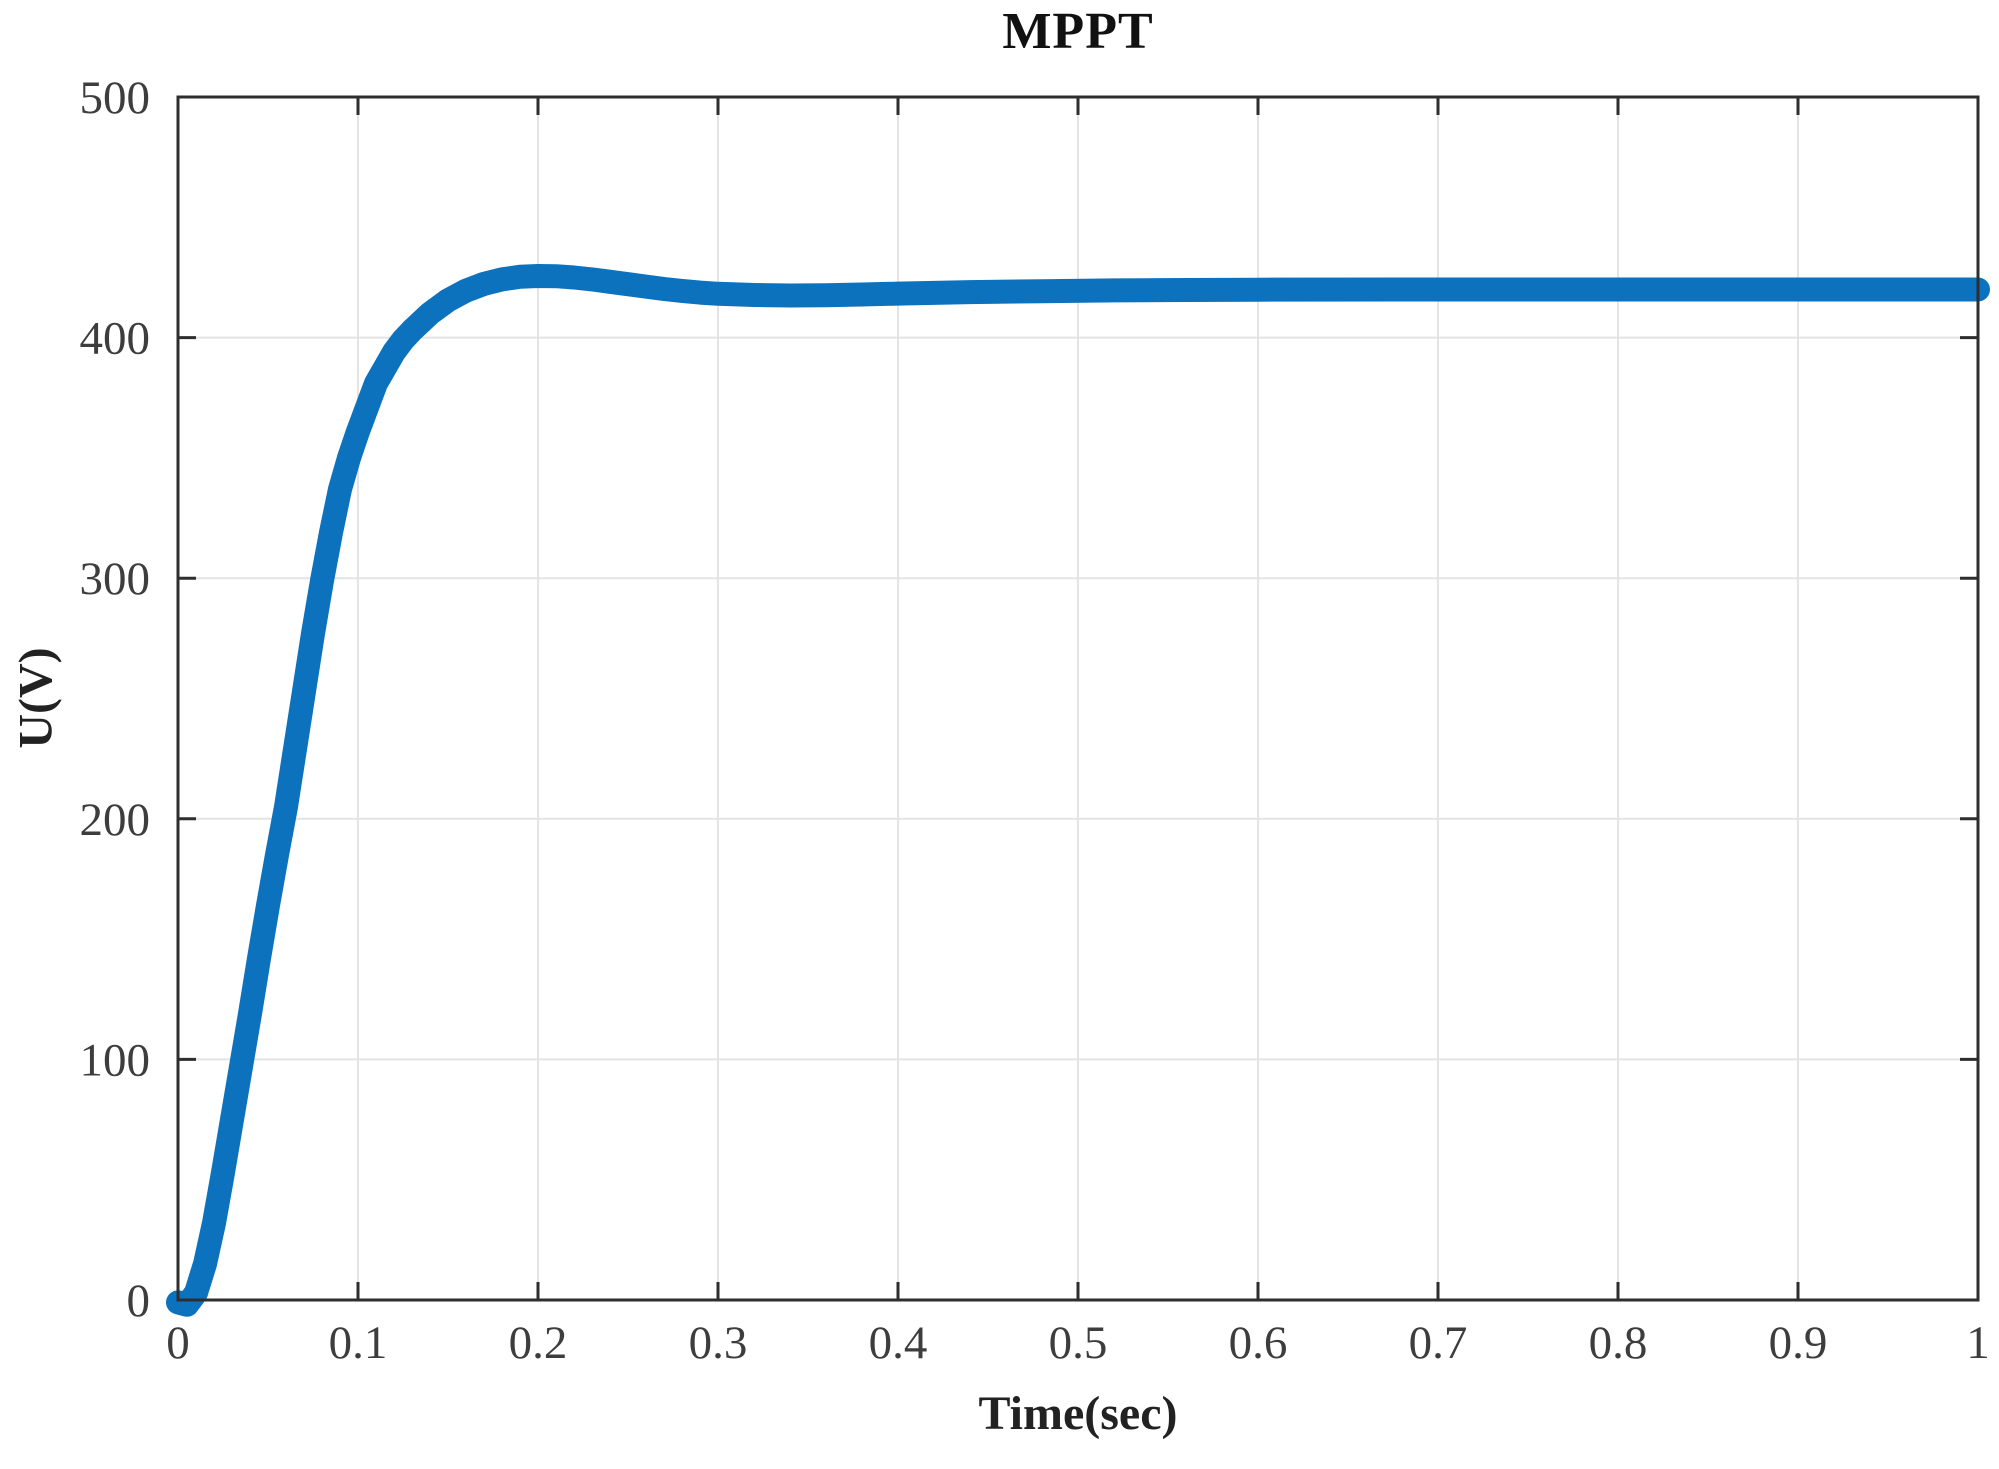 The height and width of the screenshot is (1469, 1999). What do you see at coordinates (538, 1343) in the screenshot?
I see `x-tick-label: 0.2` at bounding box center [538, 1343].